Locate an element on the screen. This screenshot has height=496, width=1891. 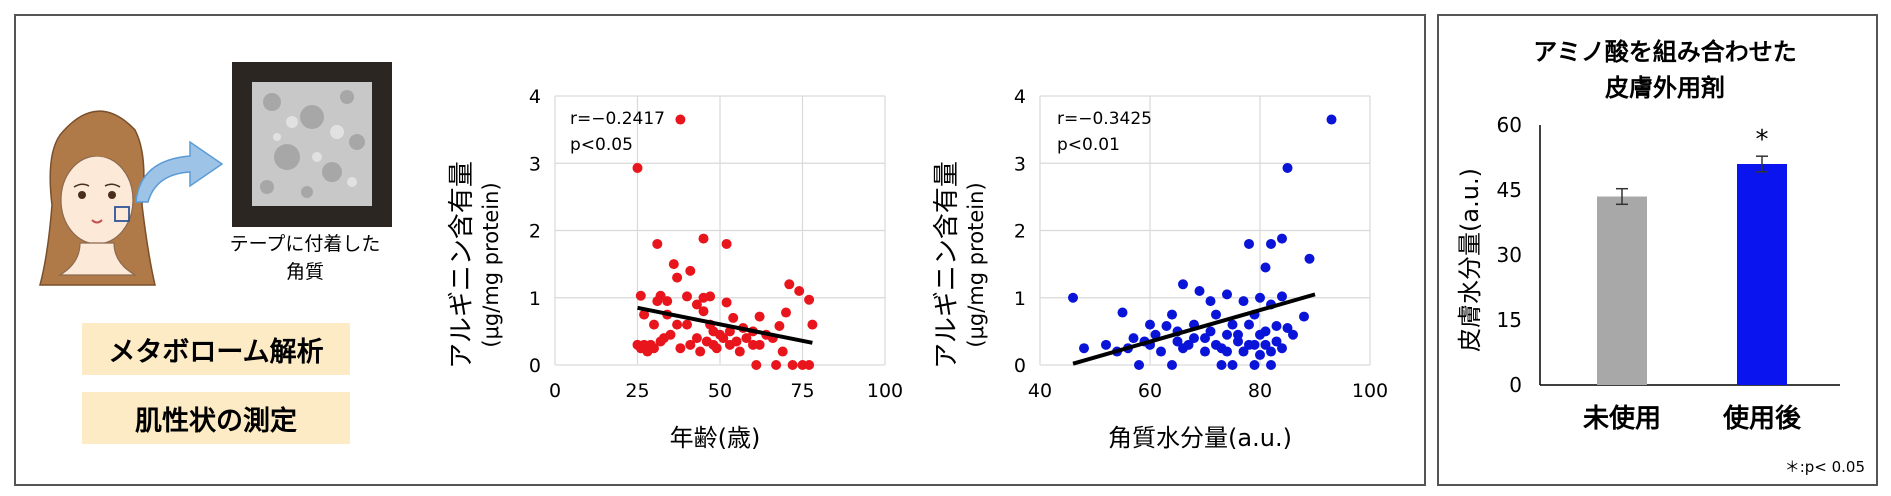
x-tick-label: 60 is located at coordinates (1150, 391).